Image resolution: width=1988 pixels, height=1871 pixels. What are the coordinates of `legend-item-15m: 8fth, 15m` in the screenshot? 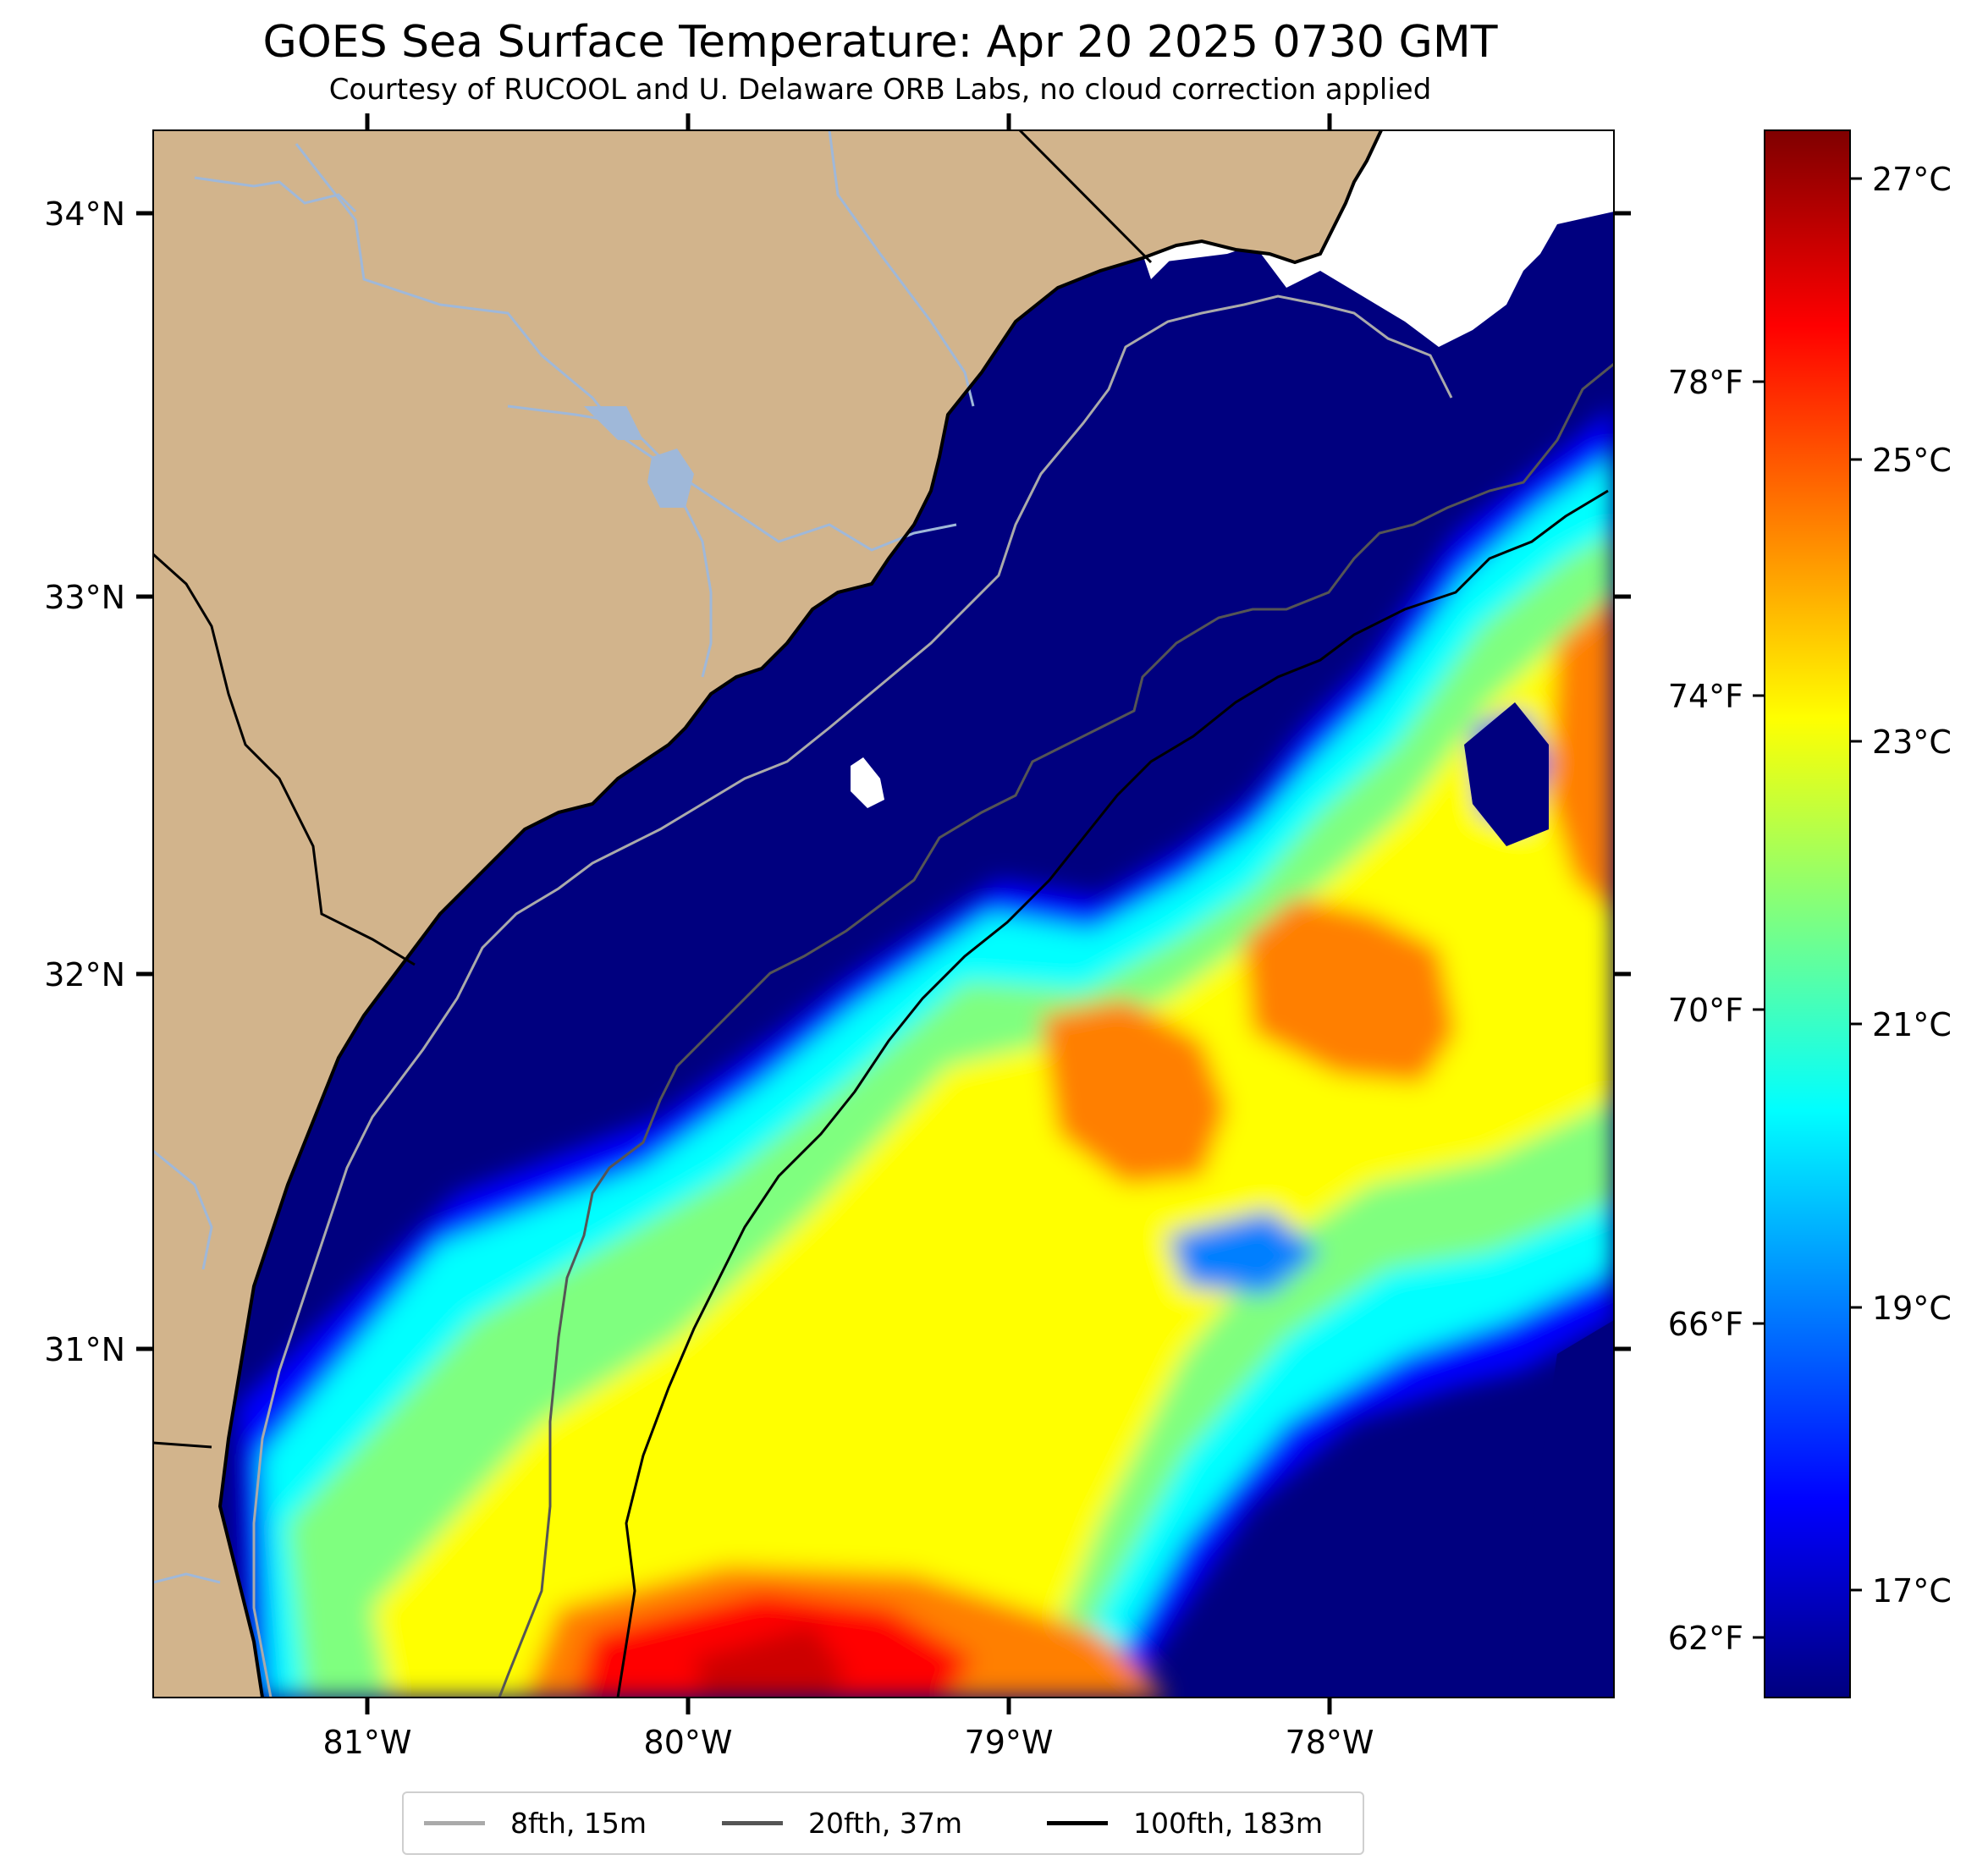 It's located at (535, 1823).